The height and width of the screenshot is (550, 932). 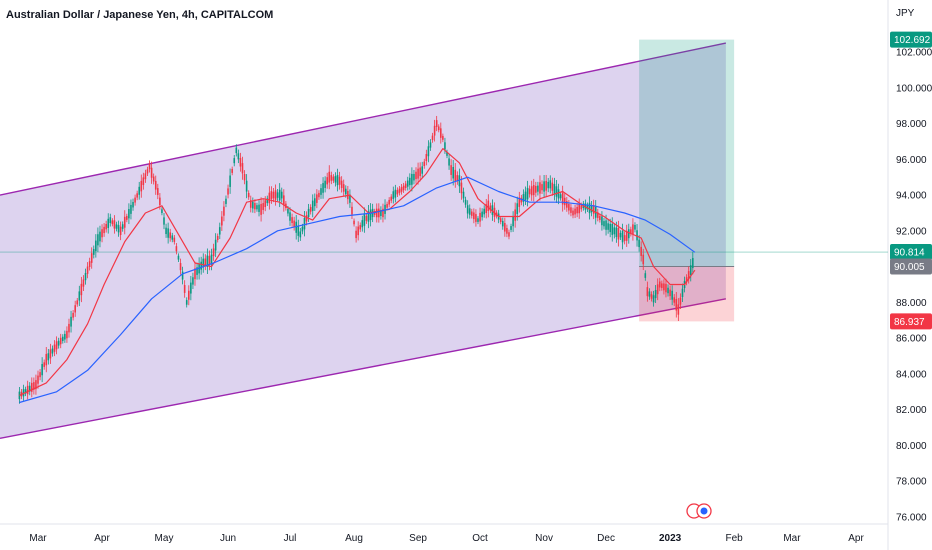 What do you see at coordinates (606, 538) in the screenshot?
I see `x-tick-label: Dec` at bounding box center [606, 538].